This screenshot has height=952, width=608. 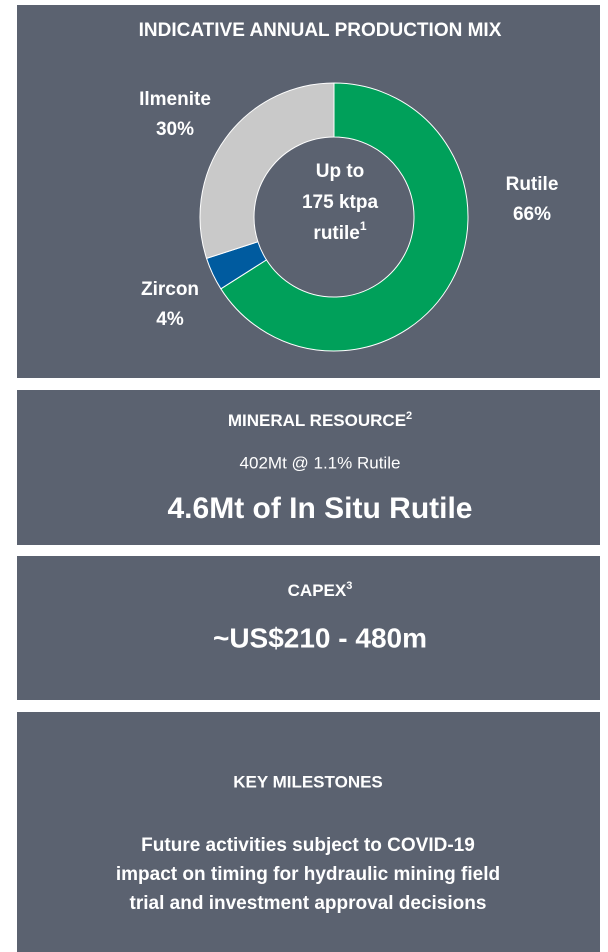 I want to click on value-label: 4%, so click(x=170, y=319).